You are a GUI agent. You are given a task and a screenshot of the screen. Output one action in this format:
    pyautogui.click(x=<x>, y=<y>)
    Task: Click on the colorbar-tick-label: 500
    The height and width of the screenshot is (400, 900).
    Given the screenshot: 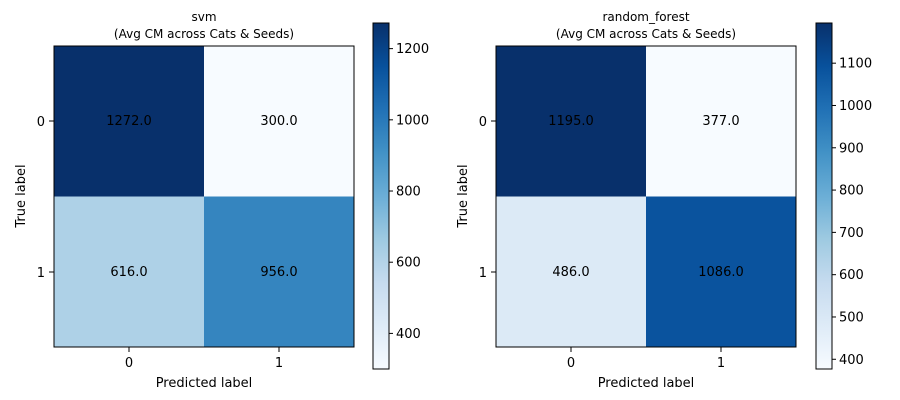 What is the action you would take?
    pyautogui.click(x=851, y=317)
    